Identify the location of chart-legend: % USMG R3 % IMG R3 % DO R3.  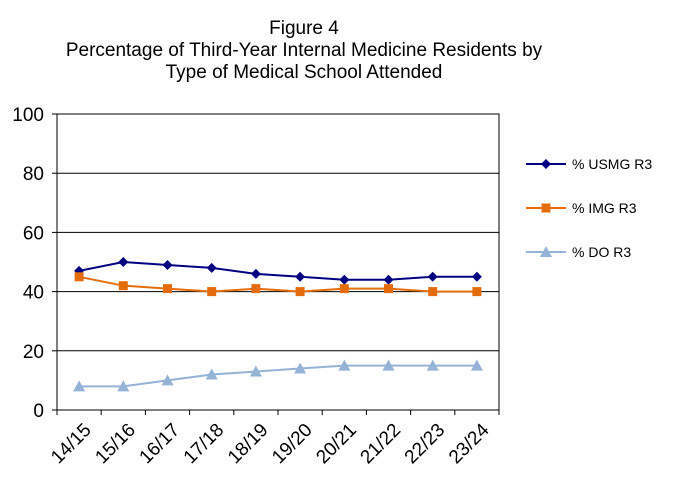
(588, 208).